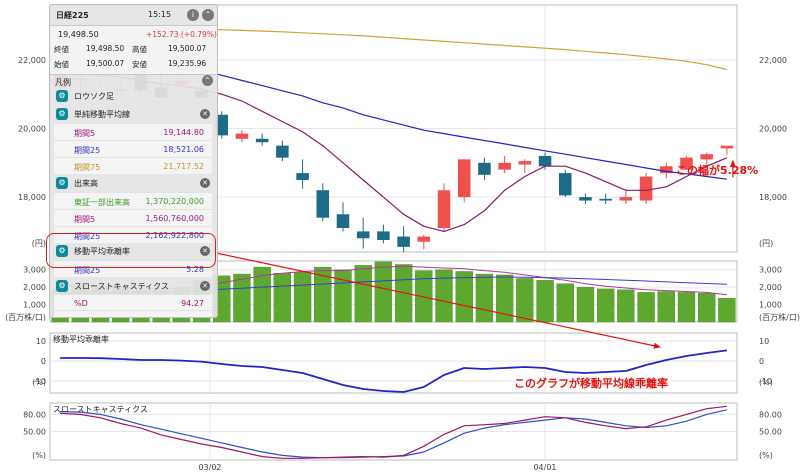 This screenshot has width=800, height=474. What do you see at coordinates (102, 114) in the screenshot?
I see `legend-sma-title: 単純移動平均線` at bounding box center [102, 114].